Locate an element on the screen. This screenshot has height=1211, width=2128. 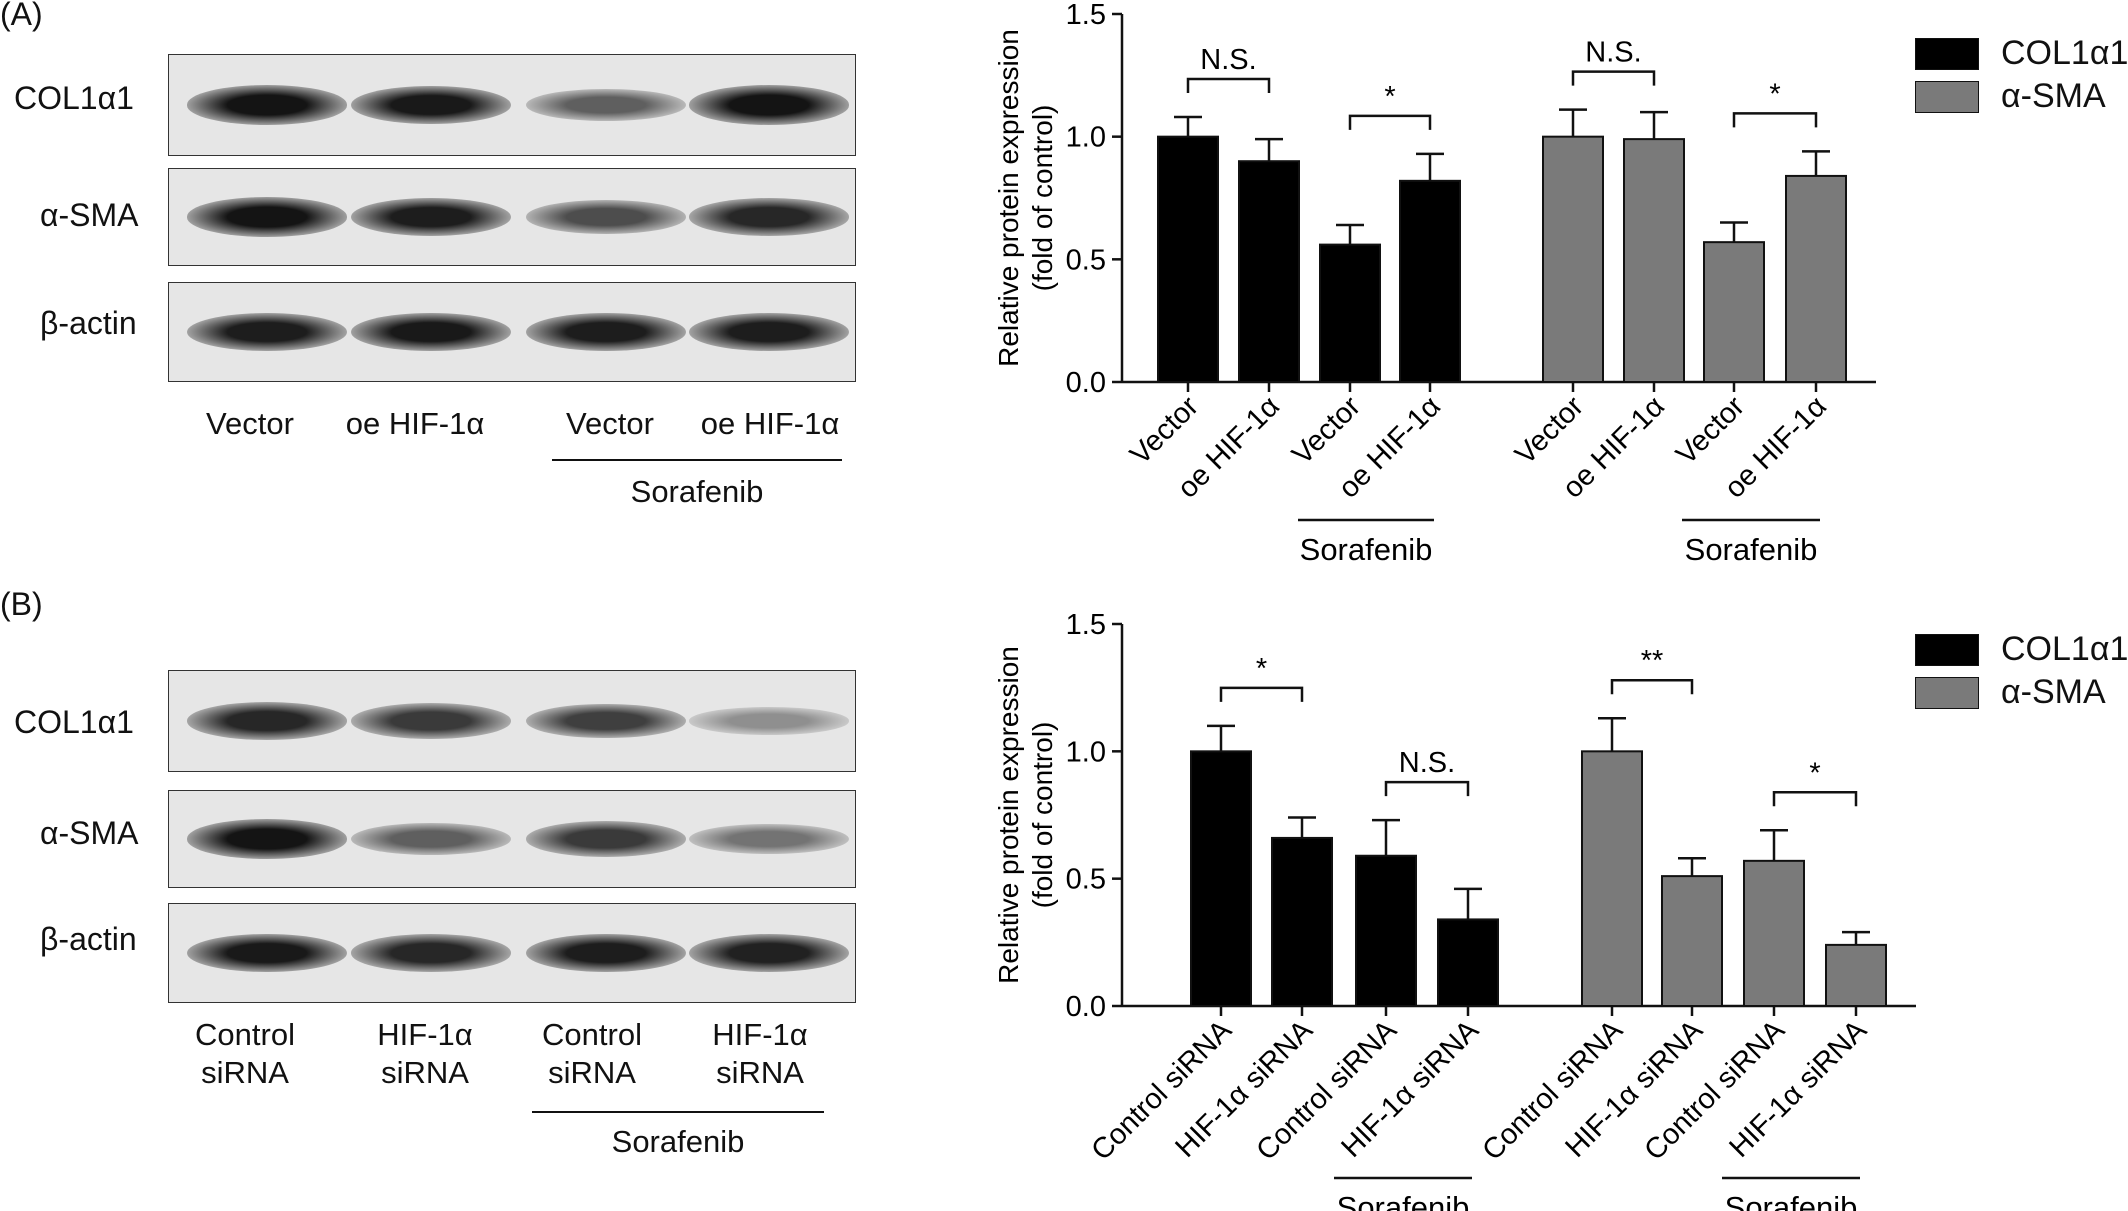
blot-a-sorafenib-bracket is located at coordinates (697, 460).